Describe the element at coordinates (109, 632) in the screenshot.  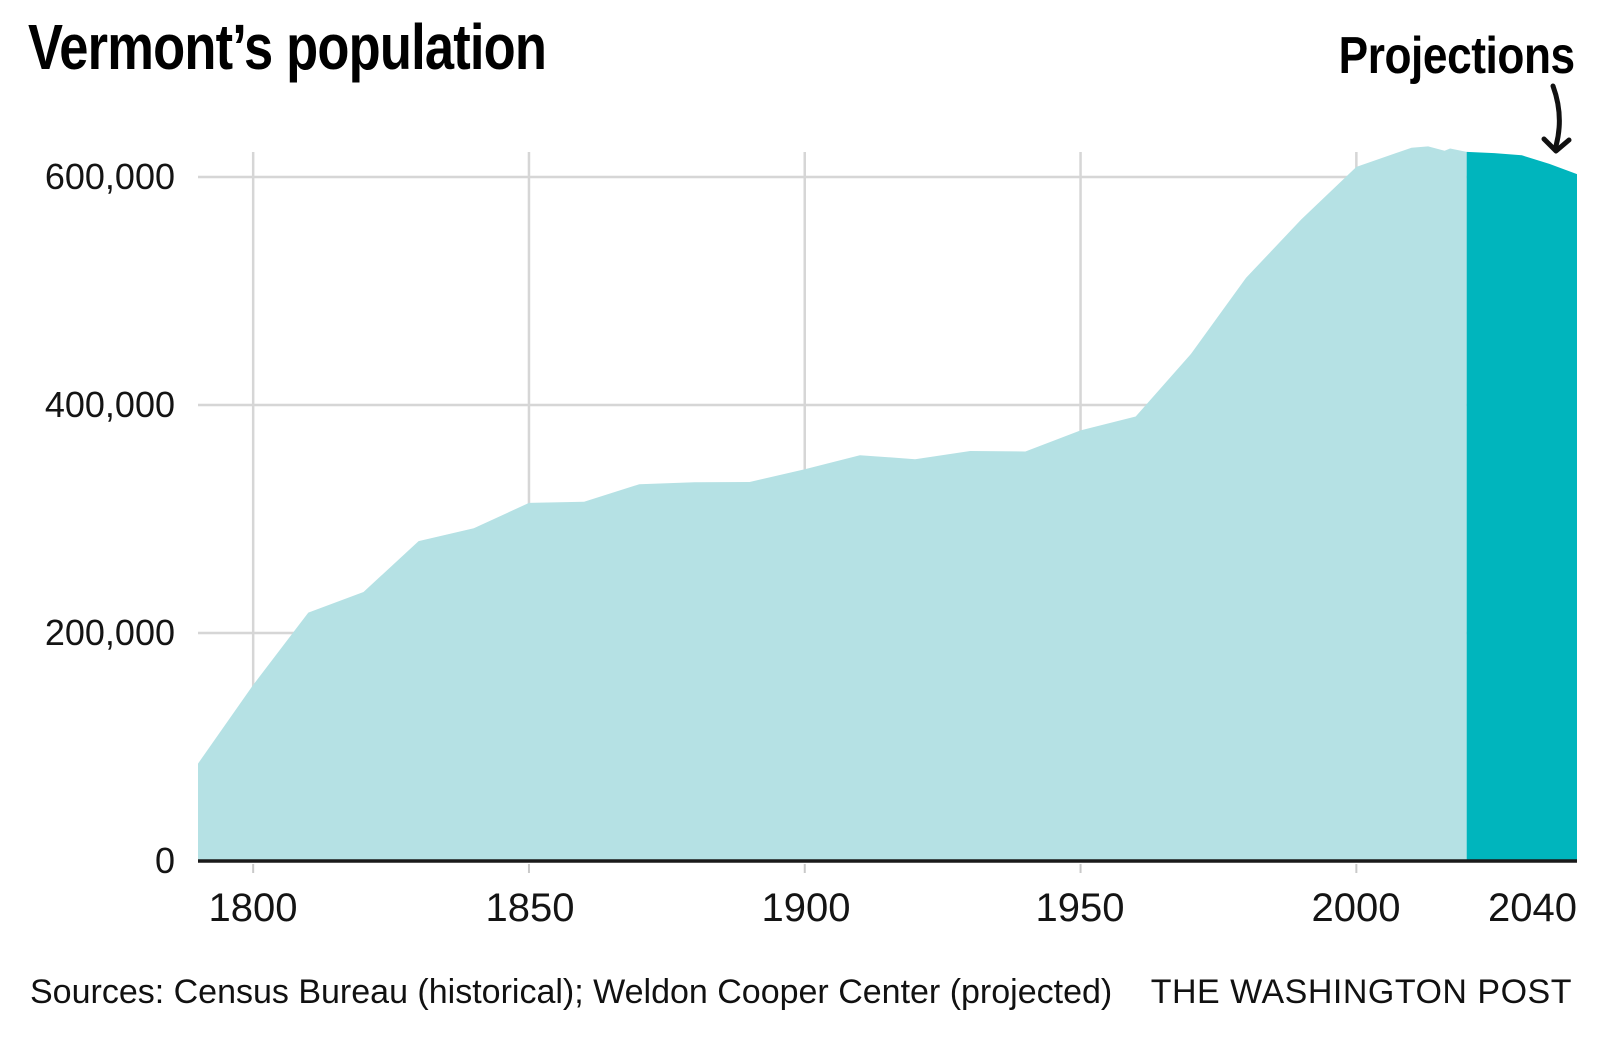
I see `y-axis-label-200000: 200,000` at that location.